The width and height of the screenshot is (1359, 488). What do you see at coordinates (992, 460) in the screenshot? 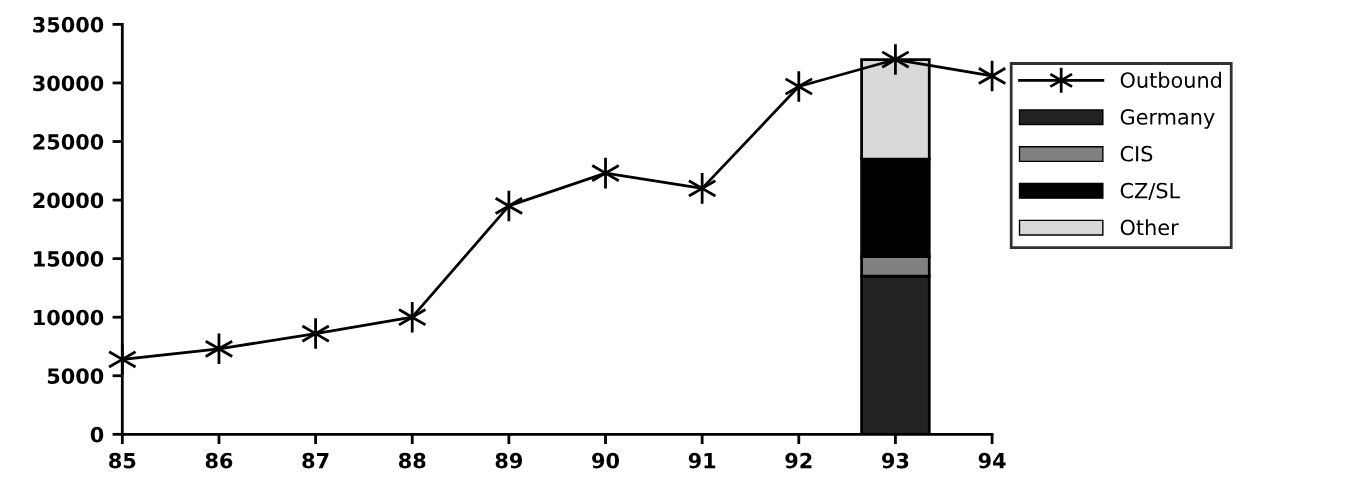
I see `x-tick-label: 94` at bounding box center [992, 460].